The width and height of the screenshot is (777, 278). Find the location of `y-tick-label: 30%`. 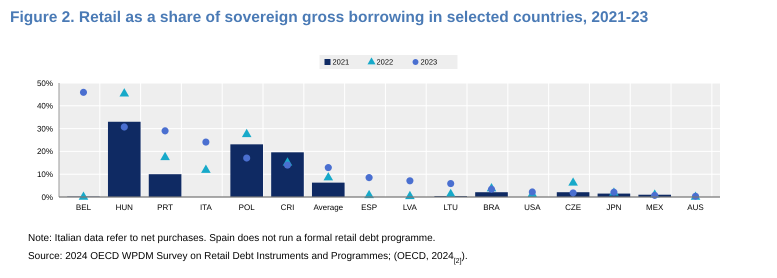

y-tick-label: 30% is located at coordinates (44, 129).